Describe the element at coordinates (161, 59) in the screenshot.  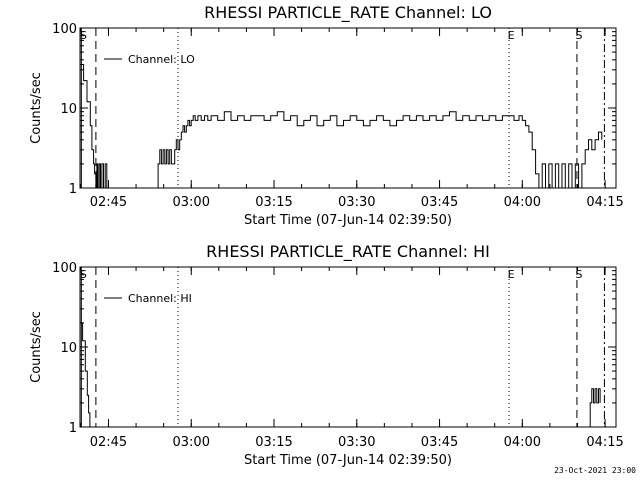
I see `panel-1-legend-label: Channel: LO` at that location.